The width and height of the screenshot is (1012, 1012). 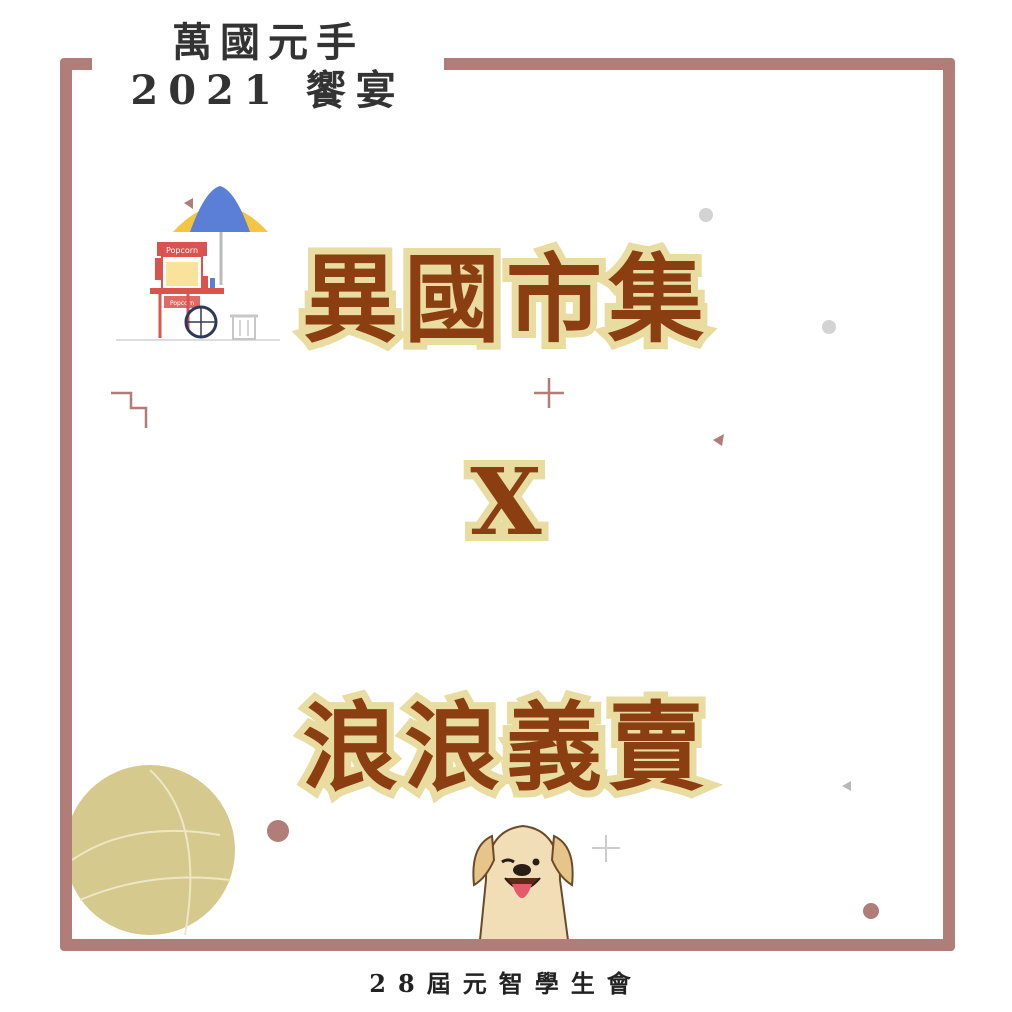 What do you see at coordinates (506, 983) in the screenshot?
I see `organizer-credit: 28屆元智學生會` at bounding box center [506, 983].